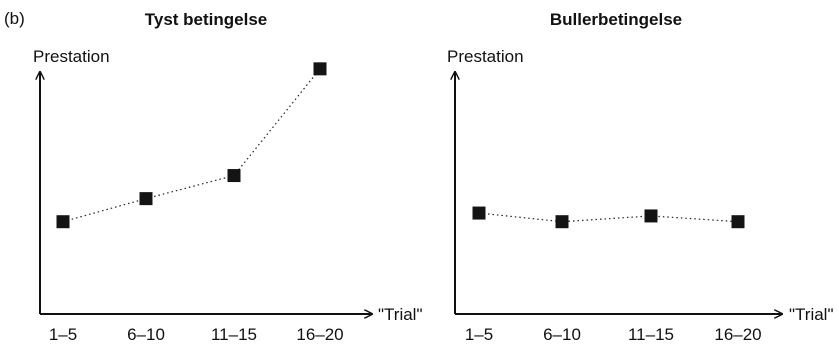 This screenshot has width=839, height=345. Describe the element at coordinates (616, 19) in the screenshot. I see `chart-title: Bullerbetingelse` at that location.